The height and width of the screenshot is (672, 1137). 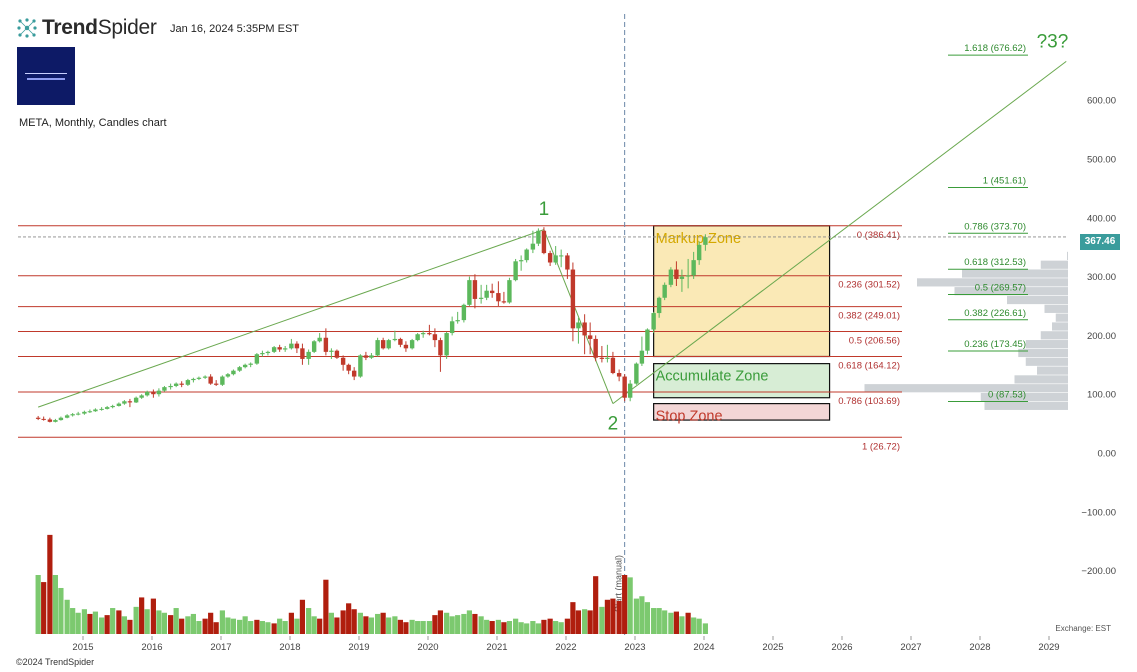 I want to click on fib-retracement-label: 0.382 (249.01), so click(x=869, y=316).